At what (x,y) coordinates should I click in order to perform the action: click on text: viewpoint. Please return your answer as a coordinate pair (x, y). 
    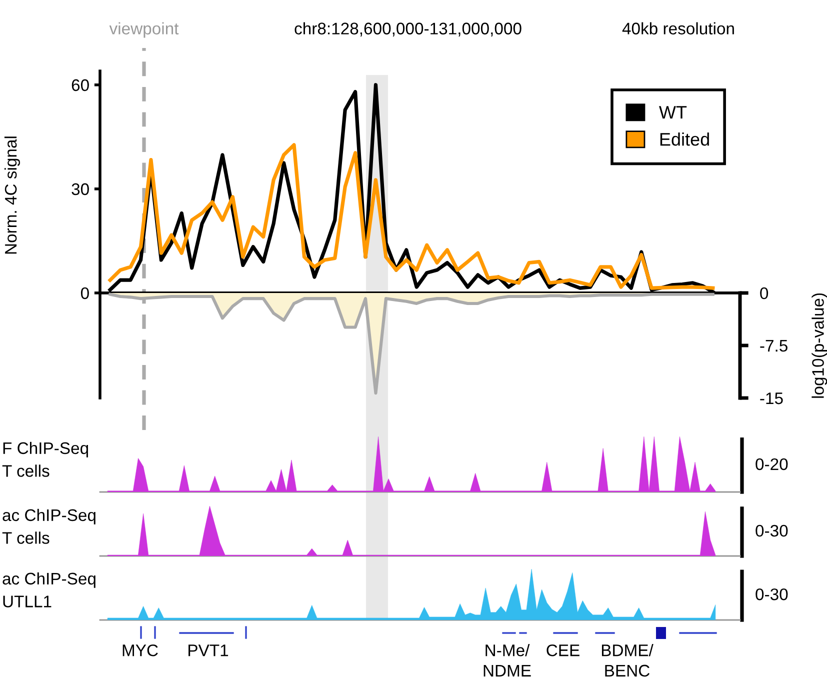
    Looking at the image, I should click on (144, 30).